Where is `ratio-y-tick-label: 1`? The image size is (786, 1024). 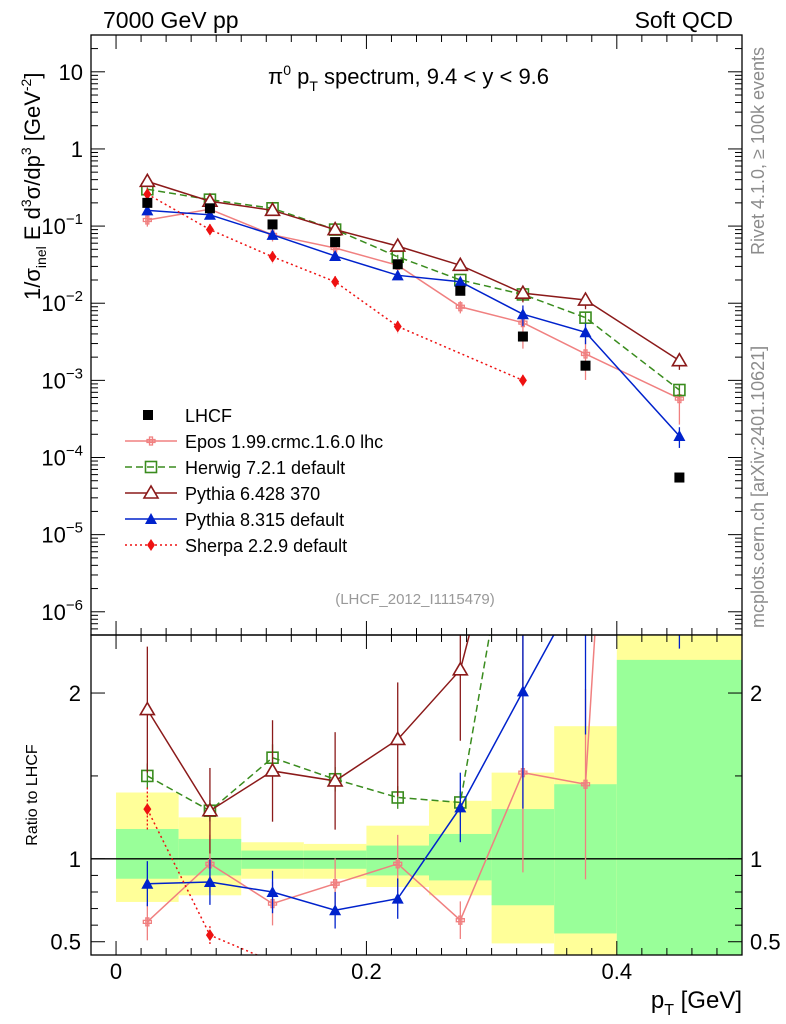
ratio-y-tick-label: 1 is located at coordinates (75, 859).